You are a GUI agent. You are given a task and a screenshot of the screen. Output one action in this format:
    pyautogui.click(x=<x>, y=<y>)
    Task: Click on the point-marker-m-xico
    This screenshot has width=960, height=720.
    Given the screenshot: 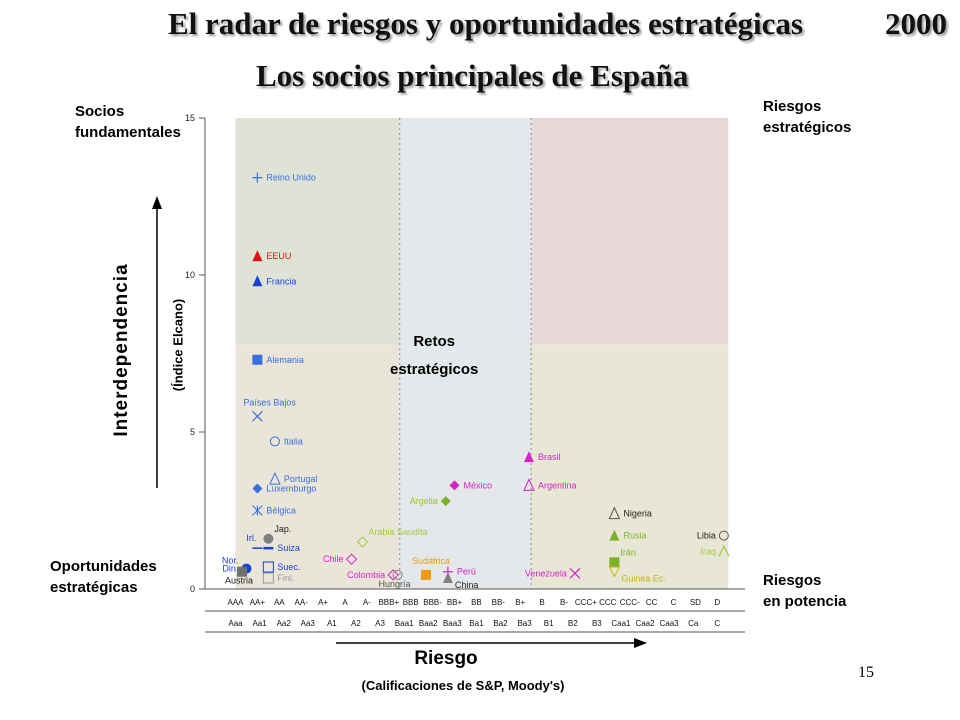 What is the action you would take?
    pyautogui.click(x=454, y=485)
    